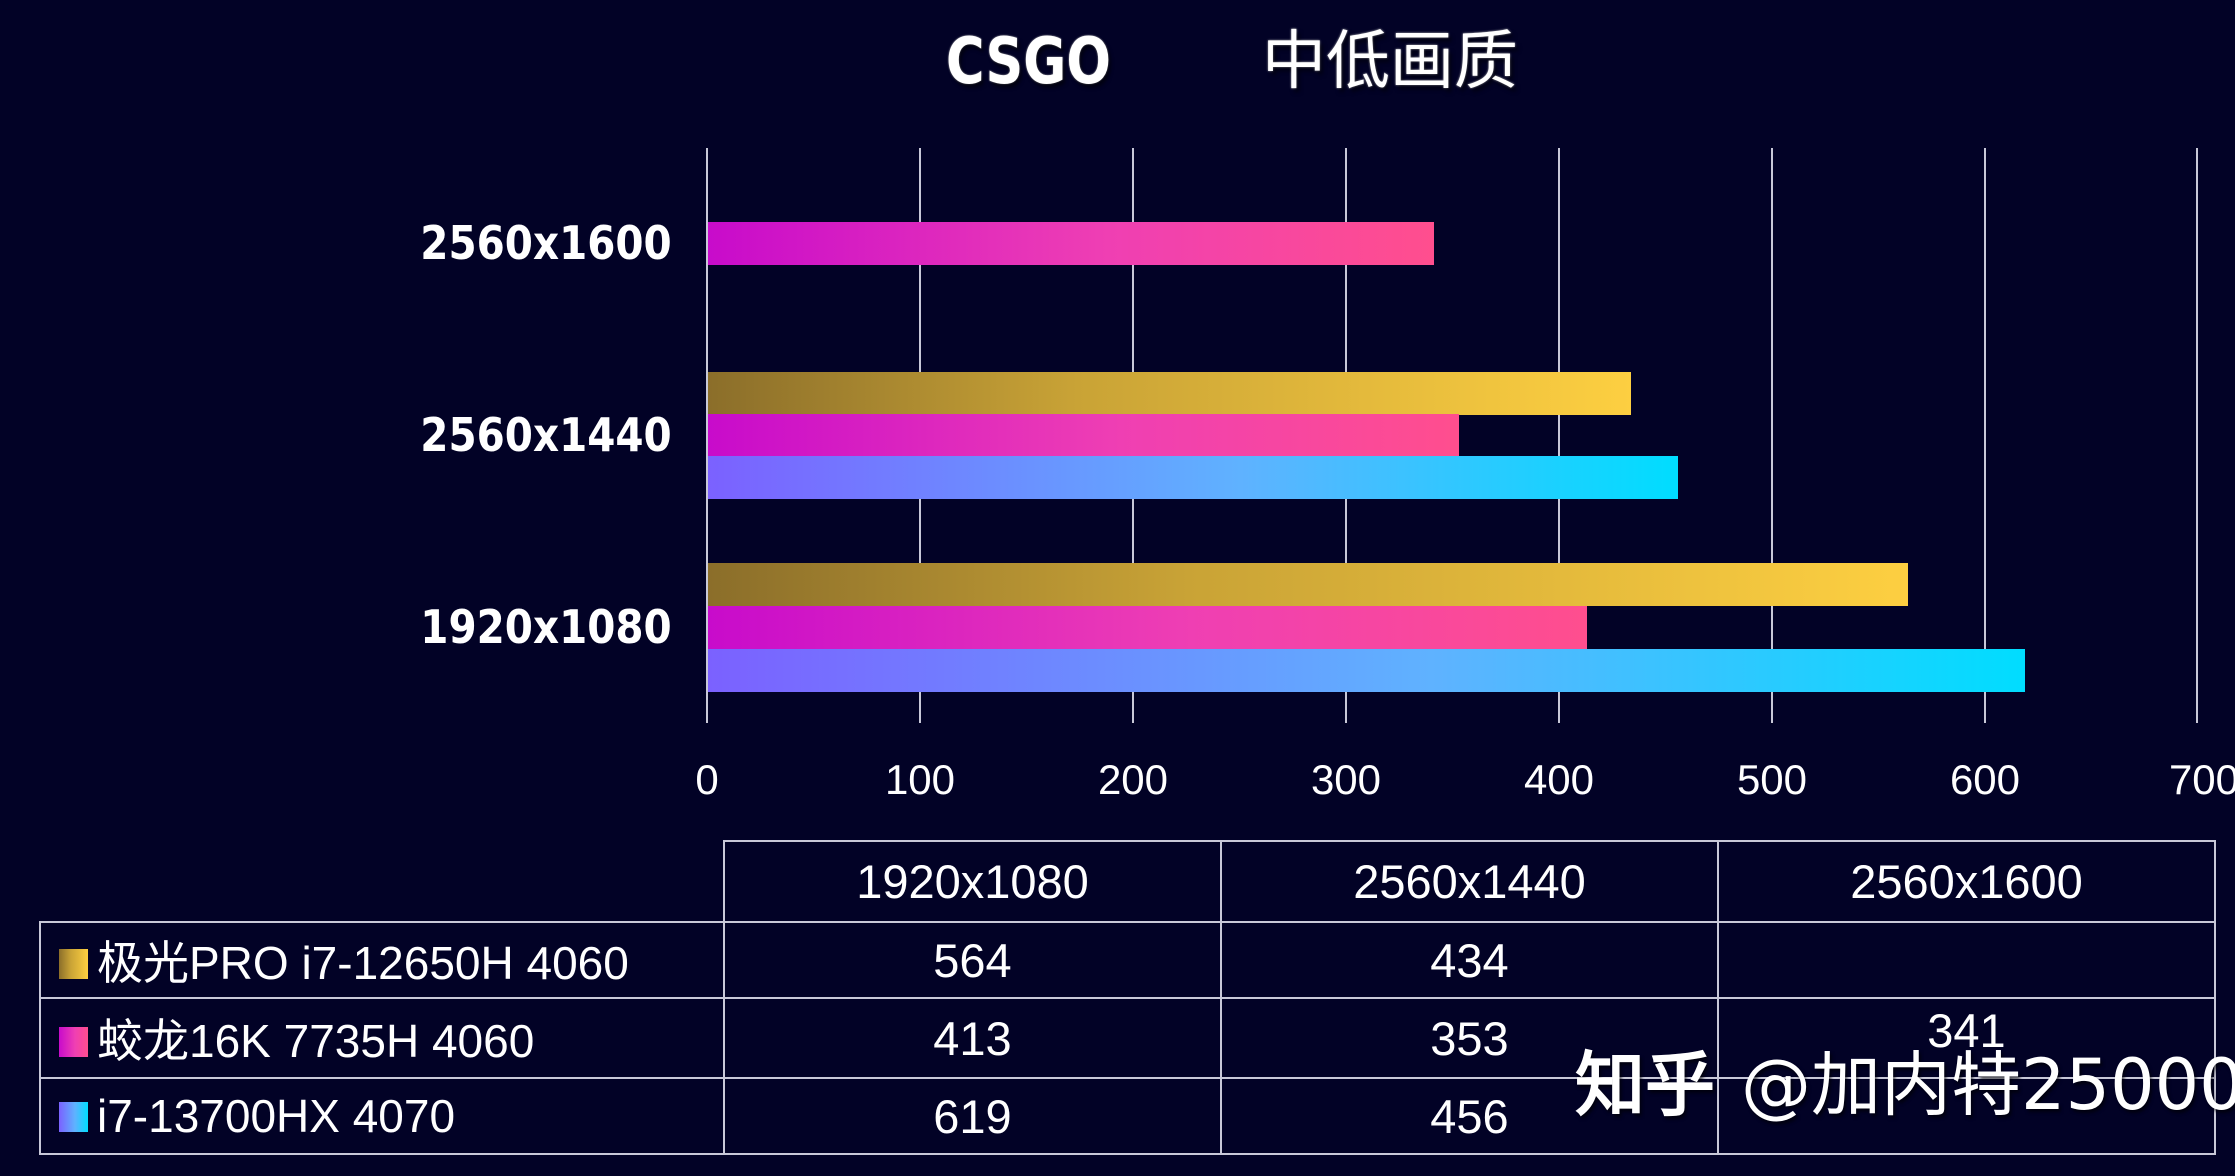 The height and width of the screenshot is (1176, 2235). Describe the element at coordinates (1028, 62) in the screenshot. I see `chart-title-game: CSGO` at that location.